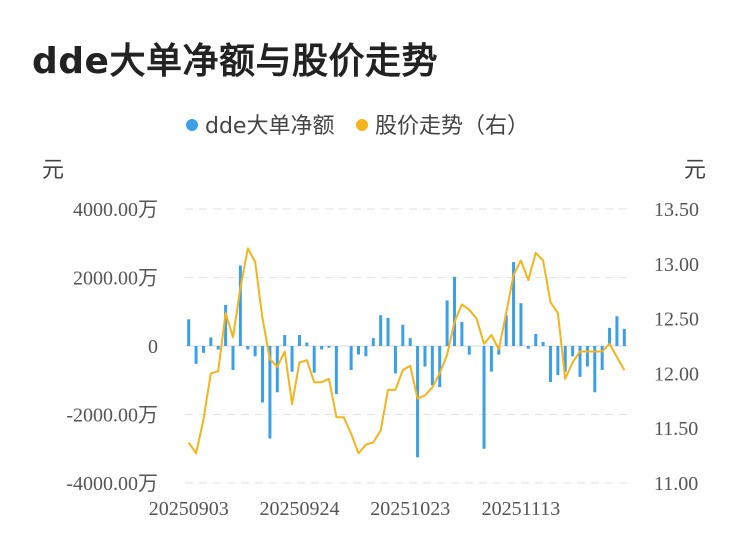  What do you see at coordinates (153, 347) in the screenshot?
I see `left-tick-label: 0` at bounding box center [153, 347].